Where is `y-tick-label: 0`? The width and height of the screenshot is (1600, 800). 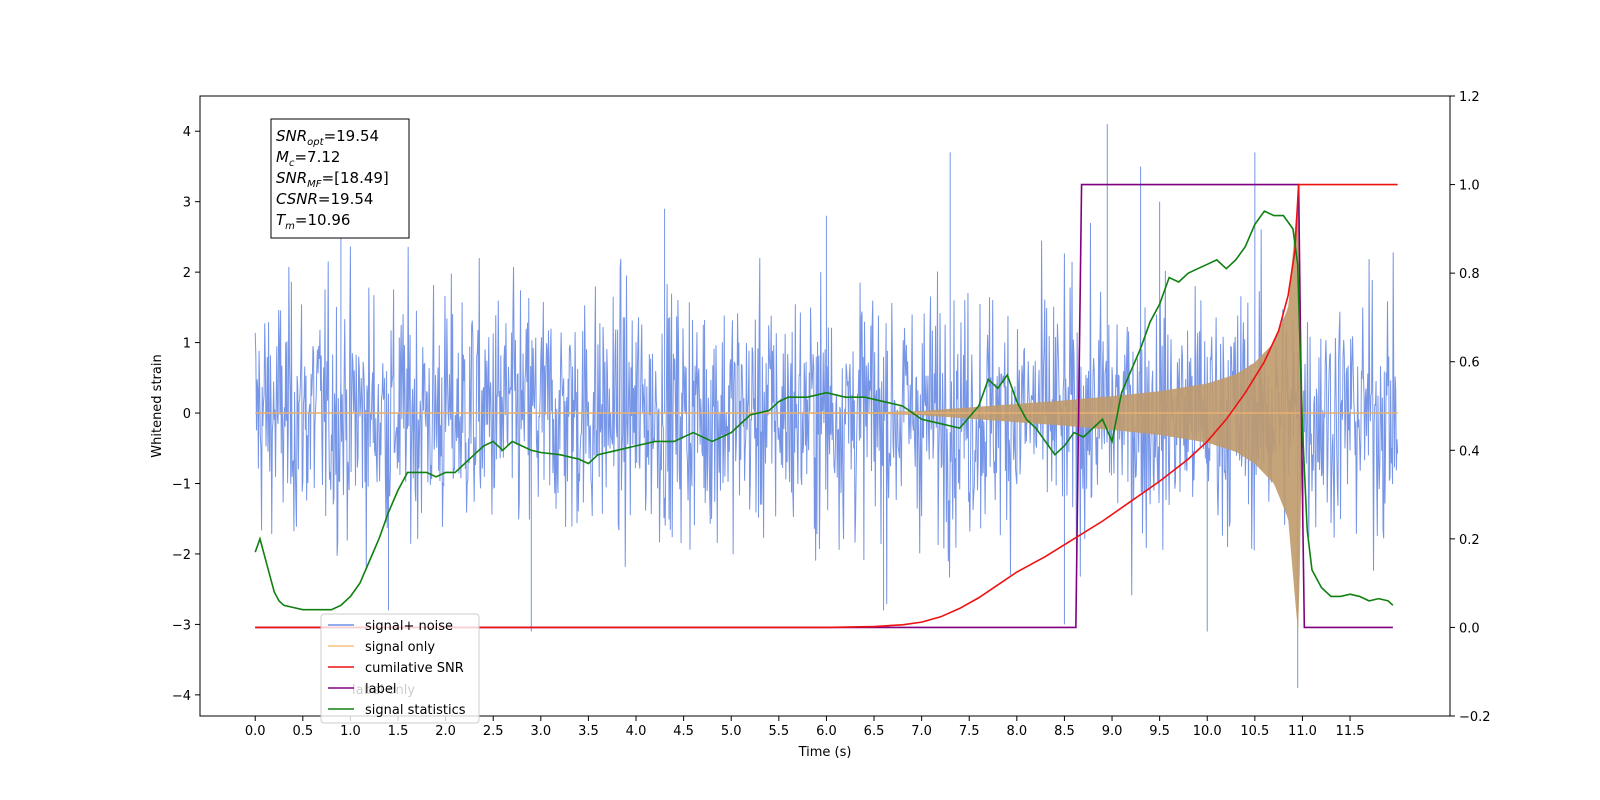 y-tick-label: 0 is located at coordinates (187, 414).